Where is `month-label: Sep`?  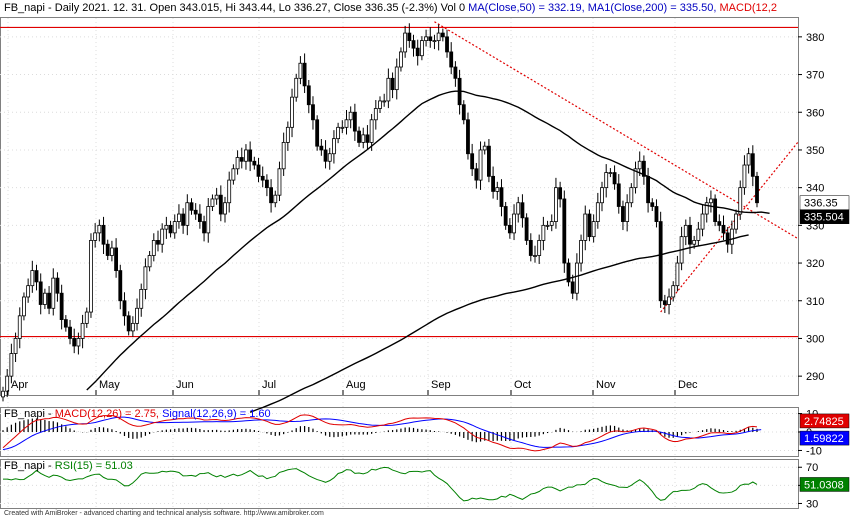 month-label: Sep is located at coordinates (441, 385).